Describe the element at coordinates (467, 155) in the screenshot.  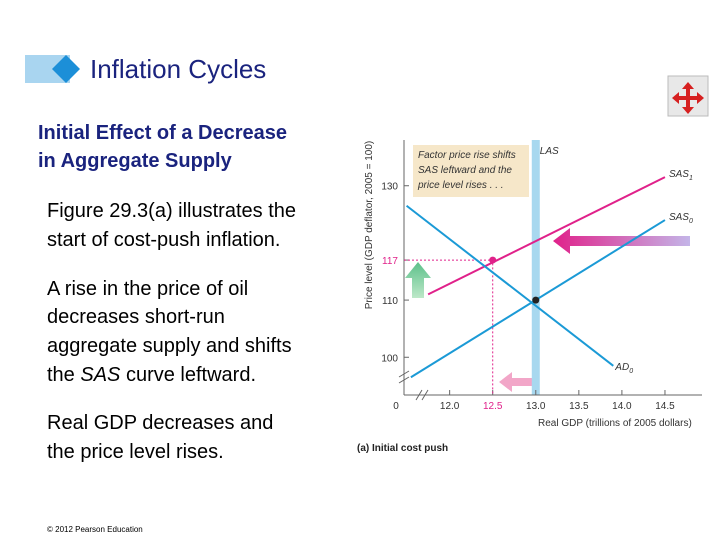
I see `annotation: Factor price rise shifts` at that location.